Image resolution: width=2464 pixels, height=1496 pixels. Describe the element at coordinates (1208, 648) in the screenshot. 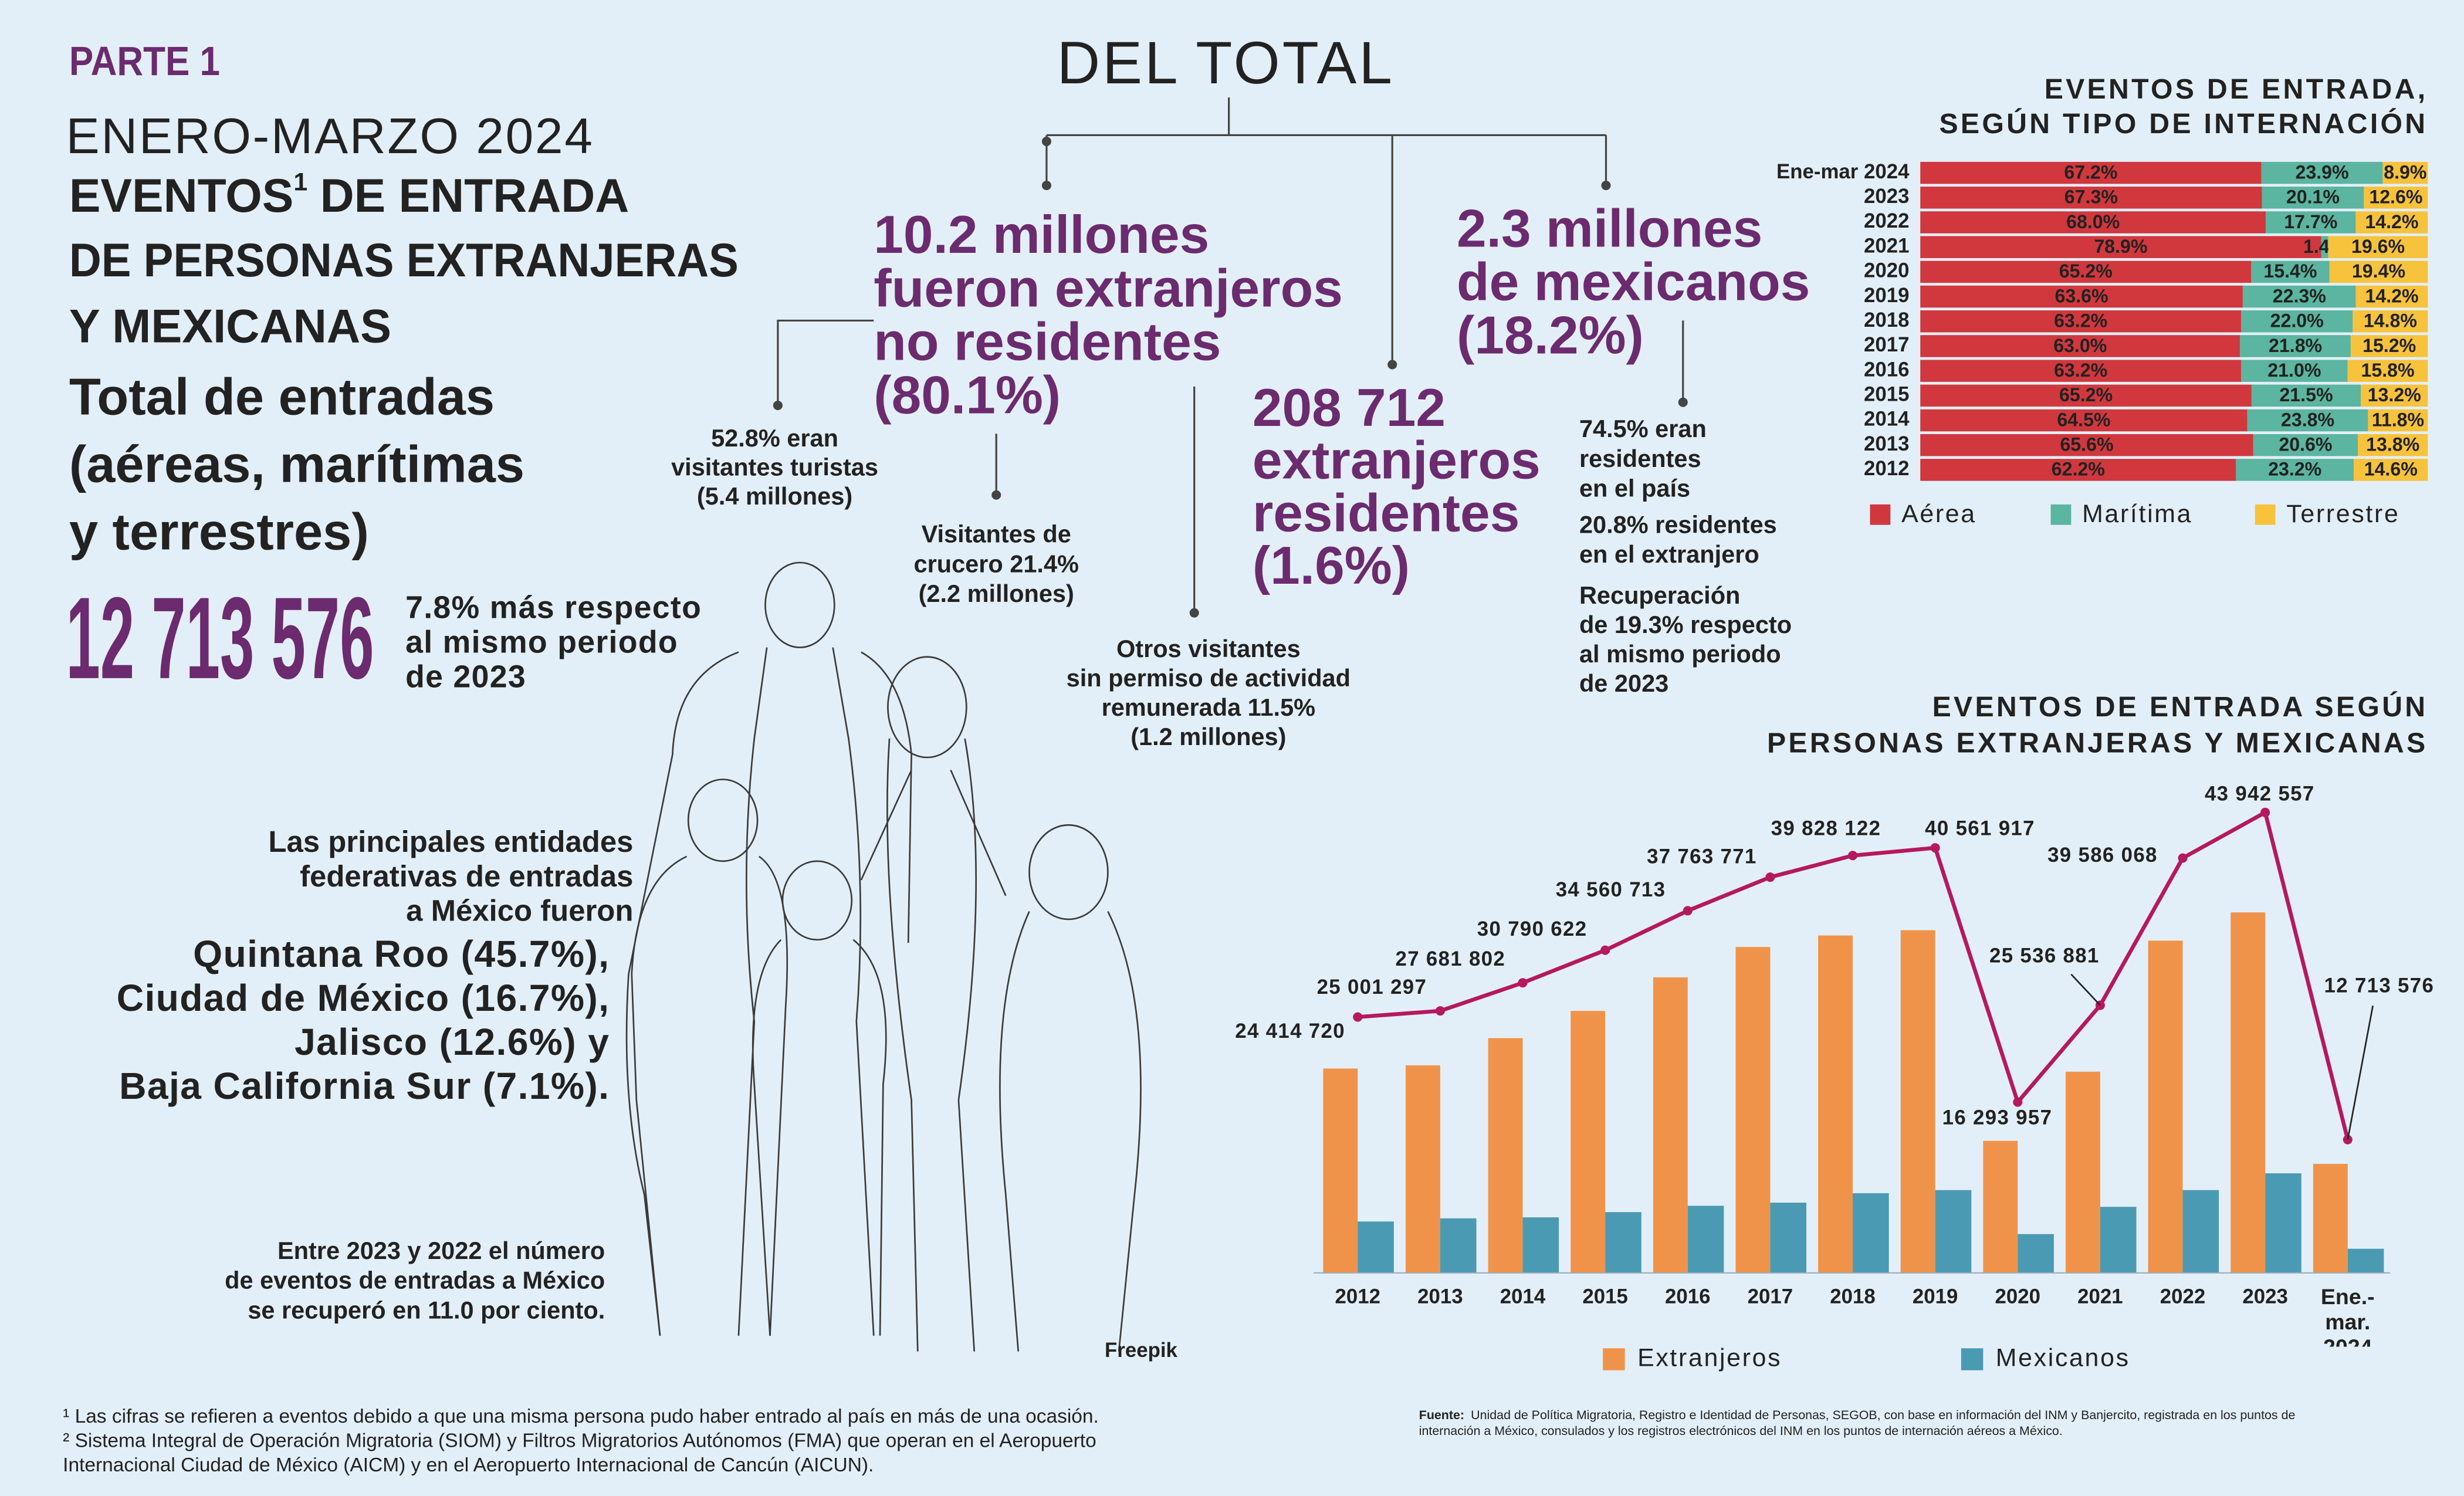

I see `others-note: Otros visitantes` at that location.